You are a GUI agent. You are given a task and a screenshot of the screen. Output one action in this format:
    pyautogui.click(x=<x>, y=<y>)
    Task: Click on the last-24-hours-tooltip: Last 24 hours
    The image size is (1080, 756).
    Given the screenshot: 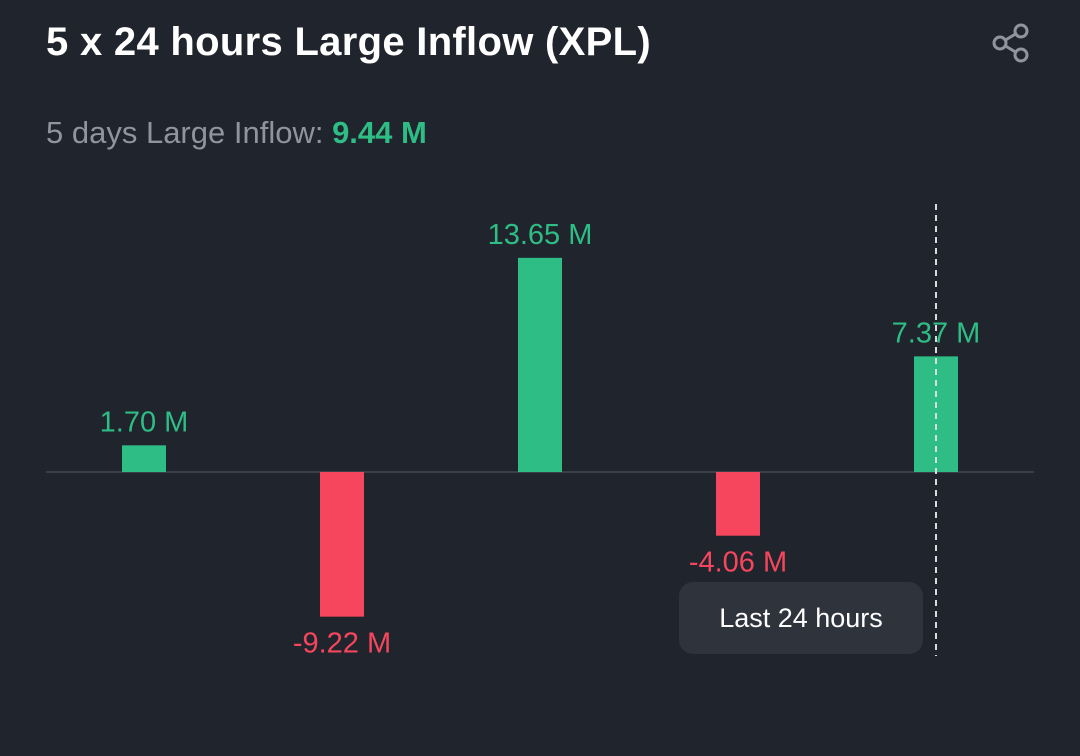 What is the action you would take?
    pyautogui.click(x=801, y=618)
    